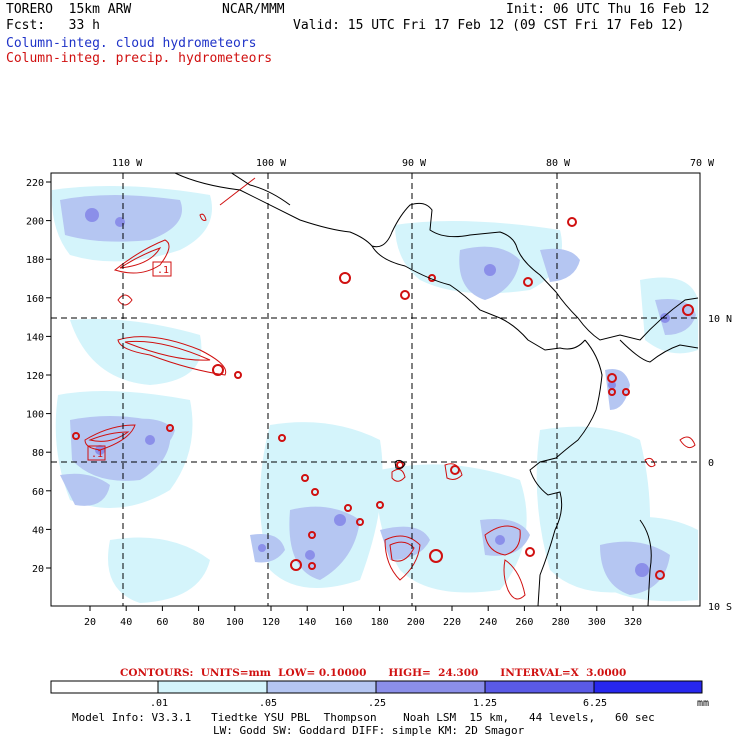 This screenshot has height=740, width=740. I want to click on lon-labels: 110 W 100 W 90 W 80 W 70 W, so click(413, 163).